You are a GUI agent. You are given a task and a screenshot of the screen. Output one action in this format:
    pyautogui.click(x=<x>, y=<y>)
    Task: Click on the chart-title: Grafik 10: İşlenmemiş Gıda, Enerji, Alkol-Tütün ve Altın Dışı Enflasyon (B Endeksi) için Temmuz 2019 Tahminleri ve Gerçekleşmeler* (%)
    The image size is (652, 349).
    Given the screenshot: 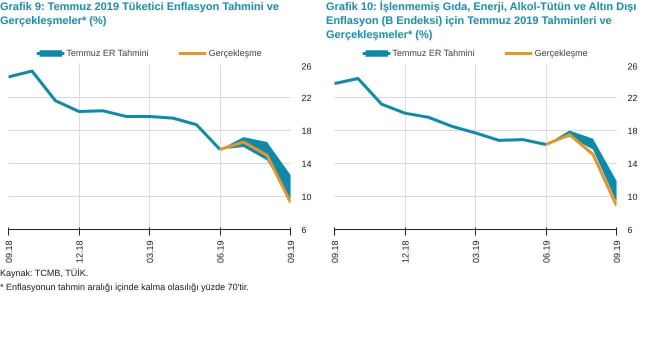 What is the action you would take?
    pyautogui.click(x=482, y=21)
    